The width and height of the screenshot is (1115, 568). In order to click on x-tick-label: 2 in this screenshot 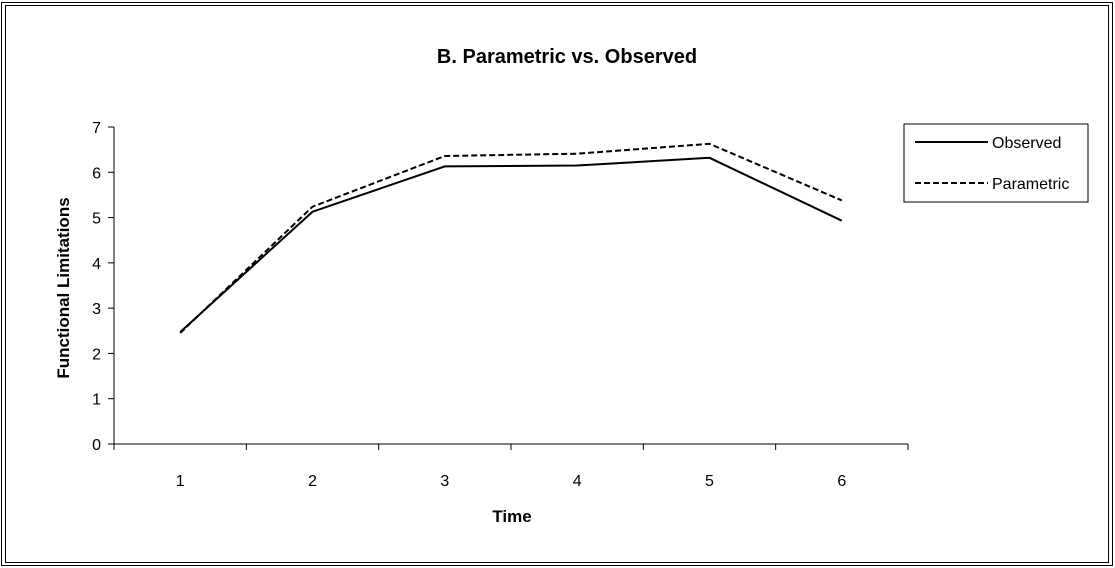, I will do `click(312, 481)`.